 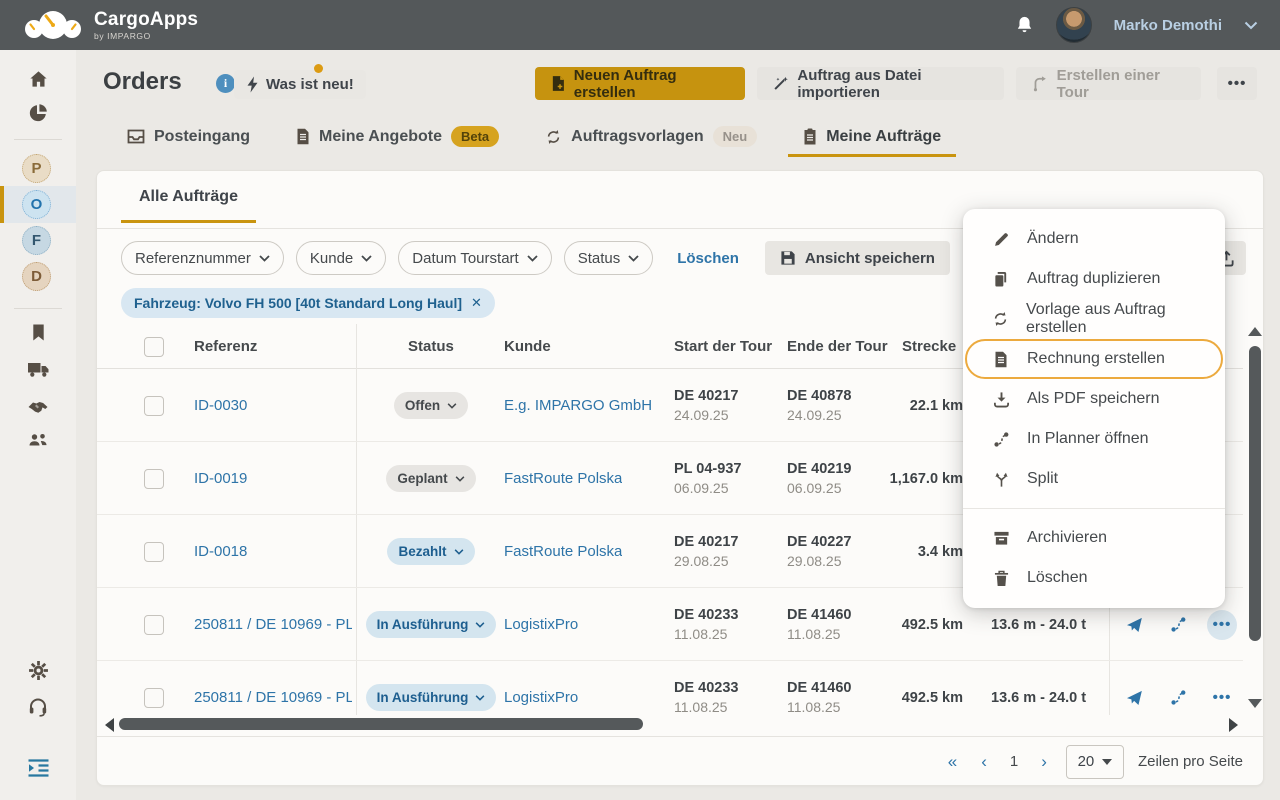 I want to click on menu-item-vorlage-erstellen: Vorlage aus Auftrag erstellen, so click(x=1094, y=319).